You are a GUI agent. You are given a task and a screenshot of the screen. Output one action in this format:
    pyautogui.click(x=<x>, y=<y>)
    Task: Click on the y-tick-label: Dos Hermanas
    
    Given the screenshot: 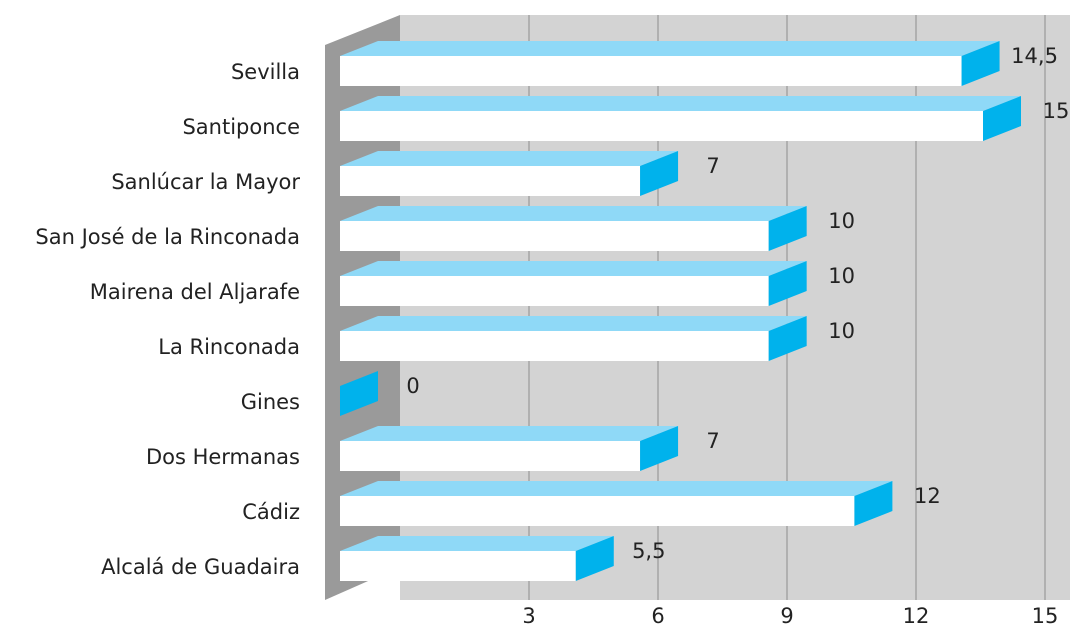 What is the action you would take?
    pyautogui.click(x=223, y=457)
    